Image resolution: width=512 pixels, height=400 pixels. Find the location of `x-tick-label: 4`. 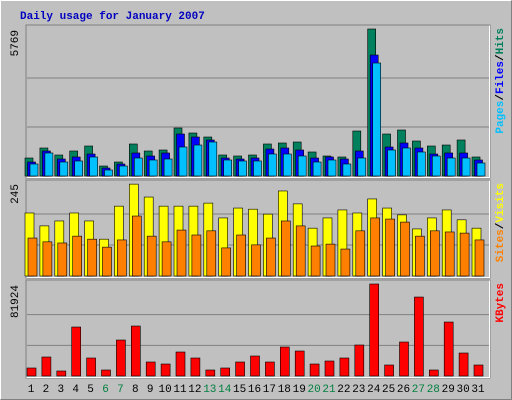

x-tick-label: 4 is located at coordinates (75, 390).